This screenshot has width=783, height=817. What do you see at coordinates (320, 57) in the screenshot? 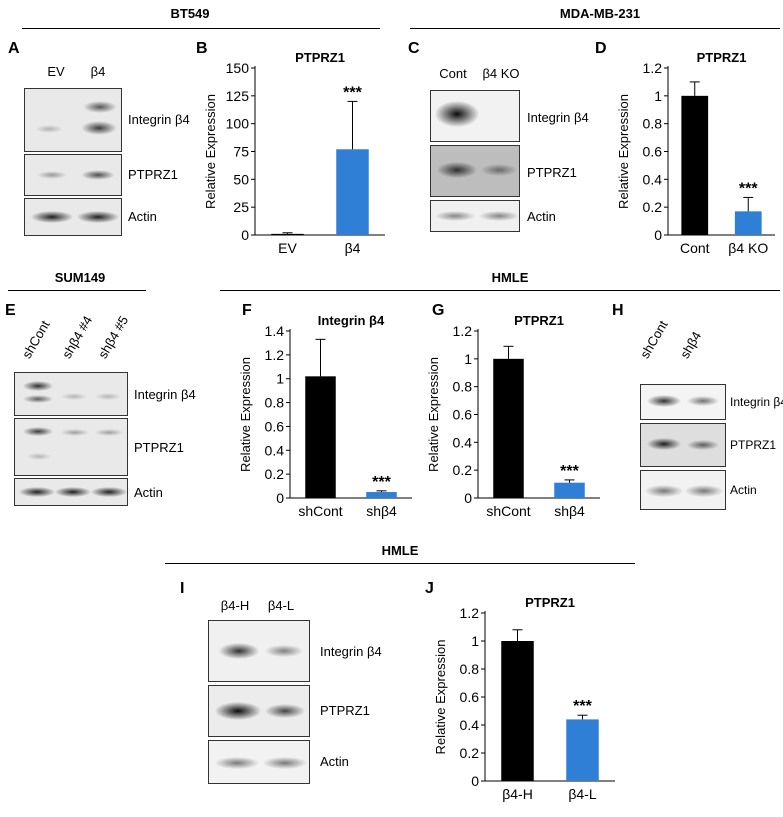
I see `chart-title: PTPRZ1` at bounding box center [320, 57].